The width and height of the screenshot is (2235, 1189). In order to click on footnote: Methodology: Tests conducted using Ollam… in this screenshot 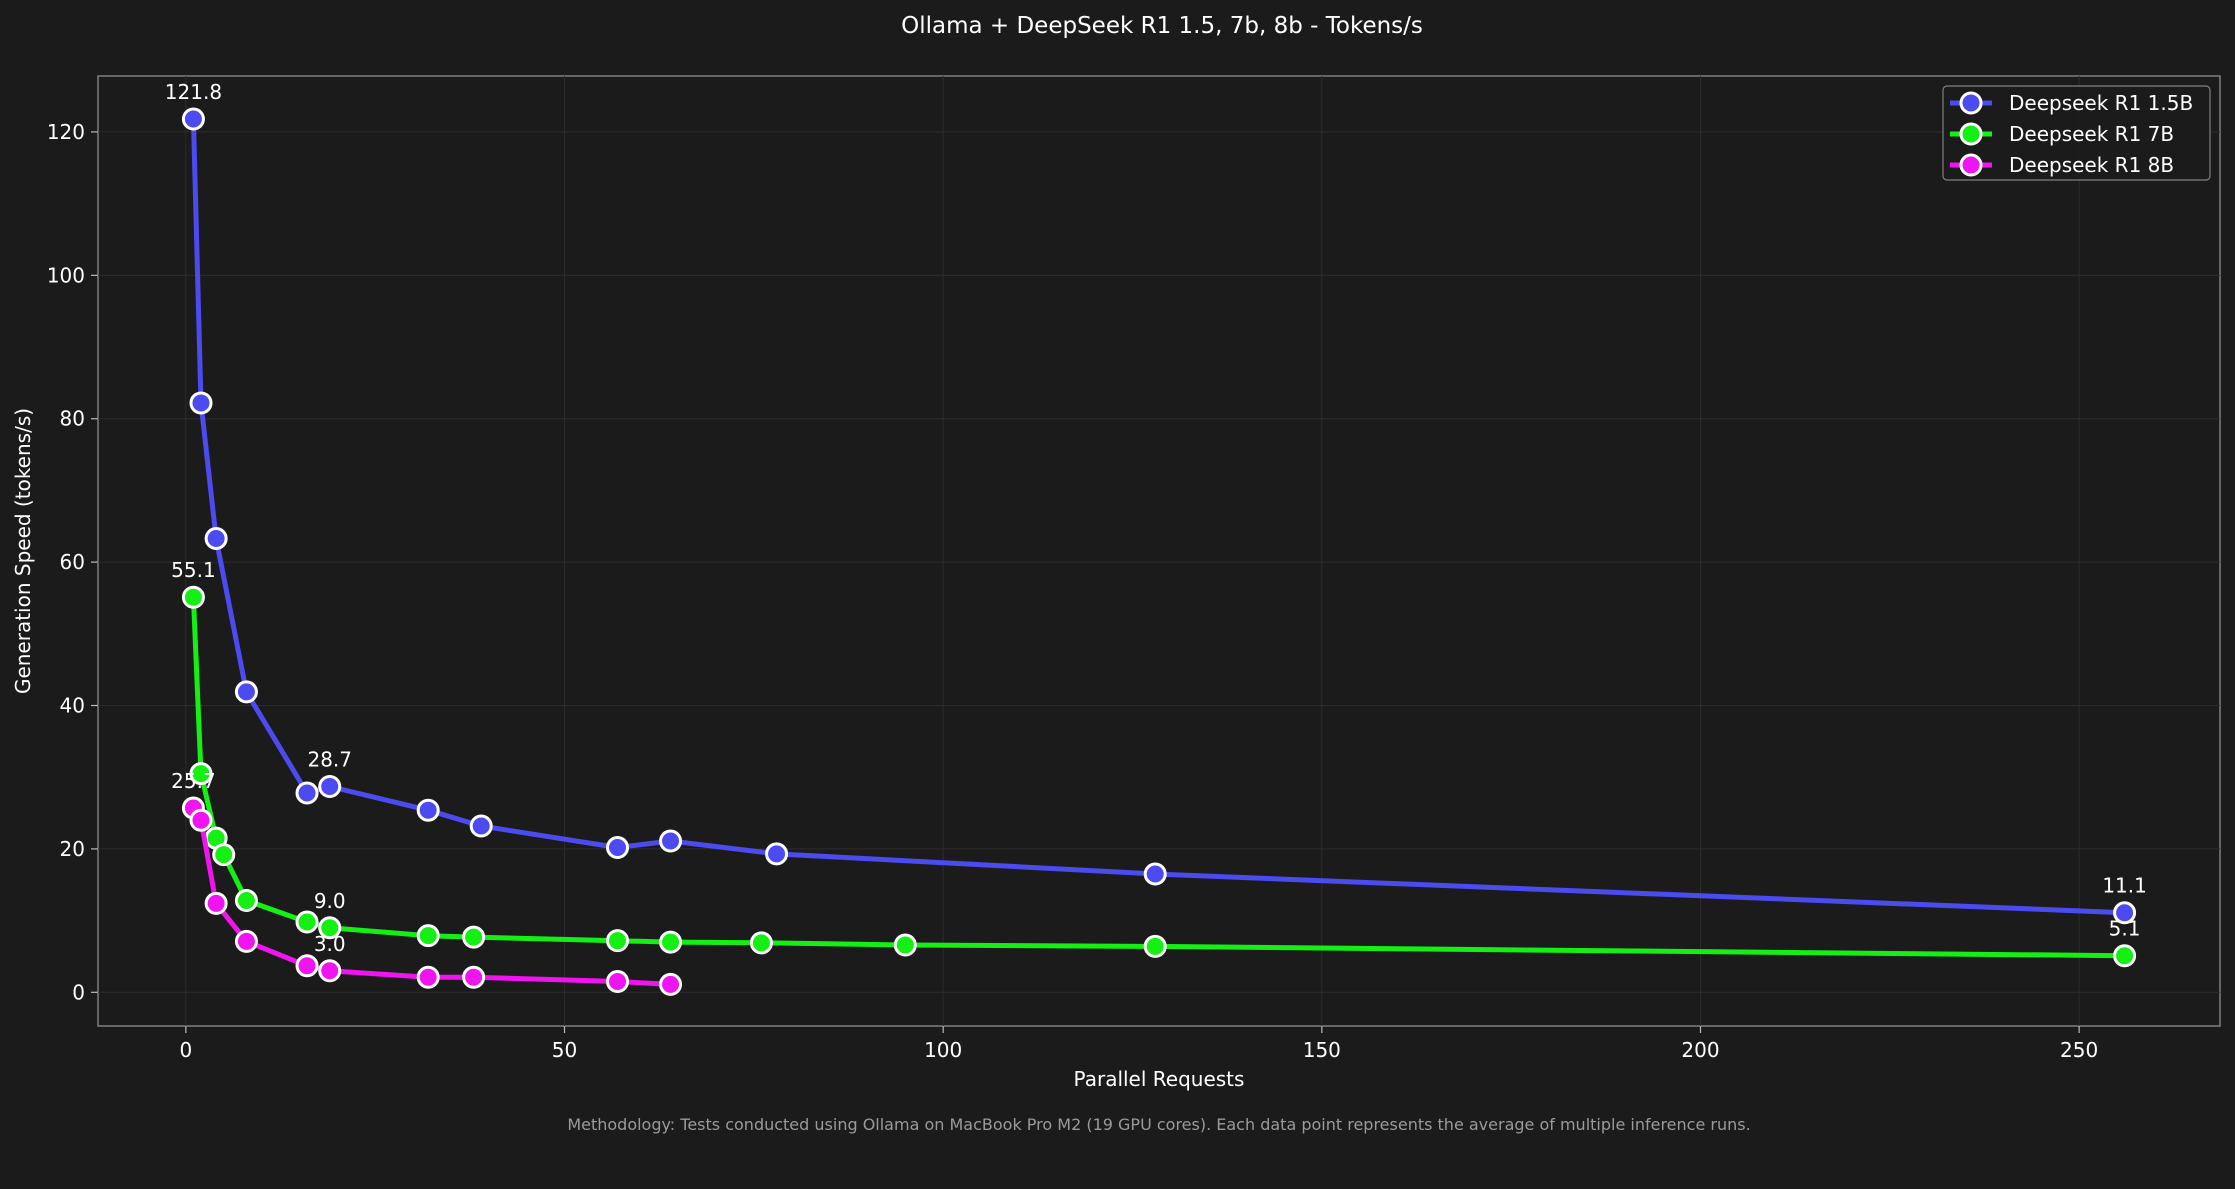, I will do `click(1158, 1124)`.